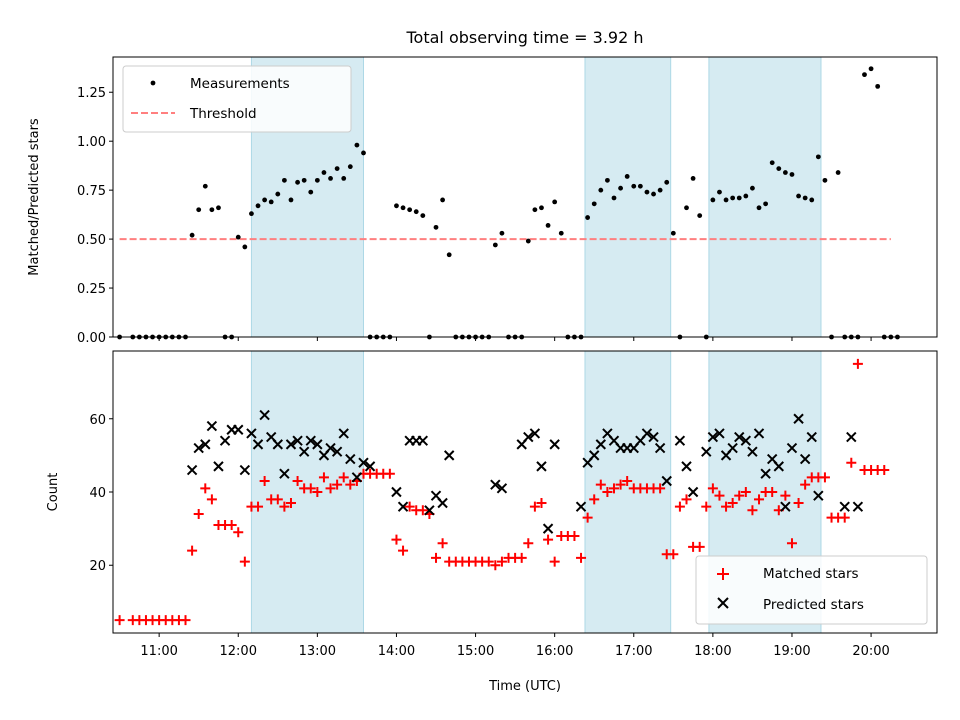 The height and width of the screenshot is (720, 960). What do you see at coordinates (91, 93) in the screenshot?
I see `top-y-tick-label-6: 1.25` at bounding box center [91, 93].